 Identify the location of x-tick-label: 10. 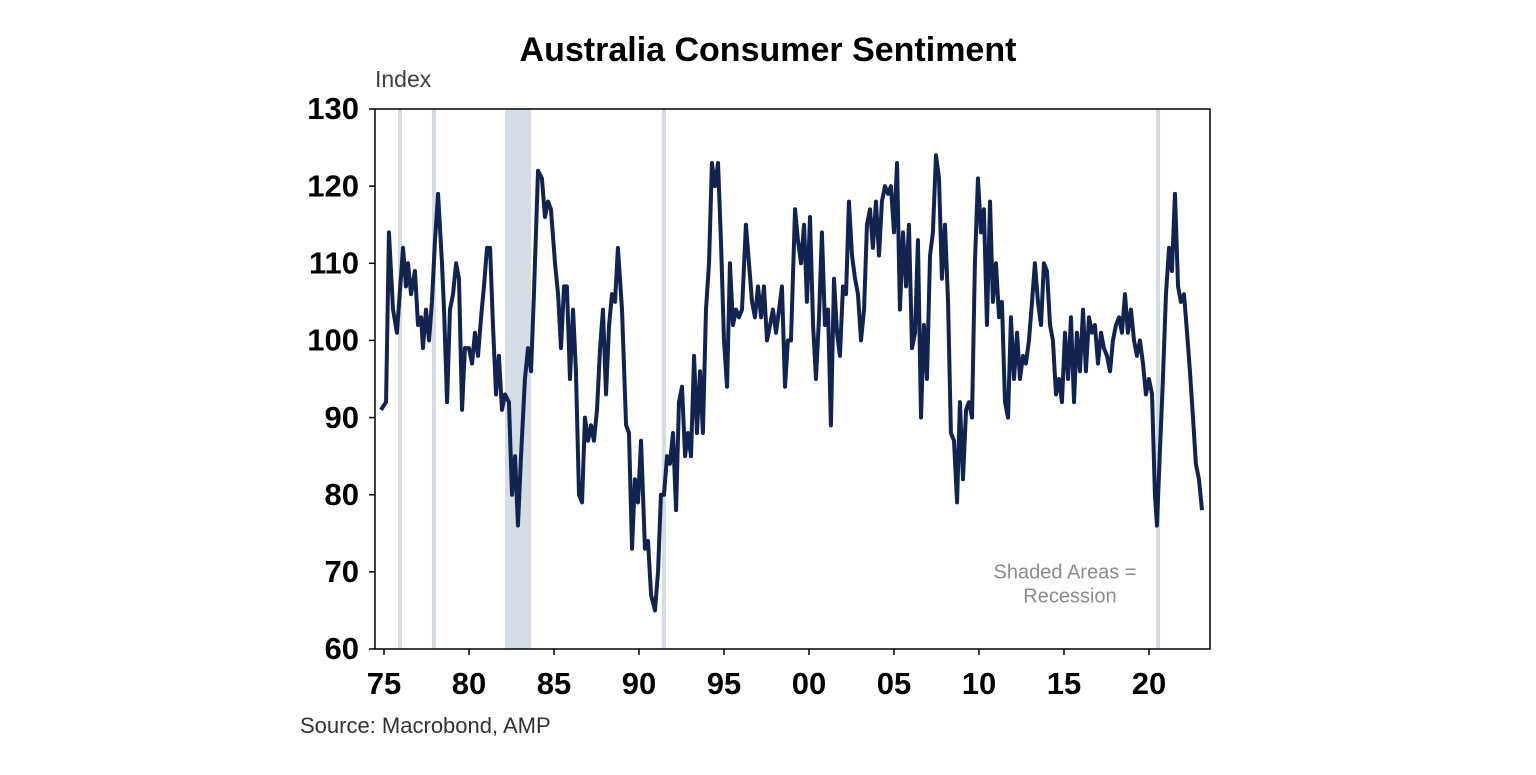
(979, 683).